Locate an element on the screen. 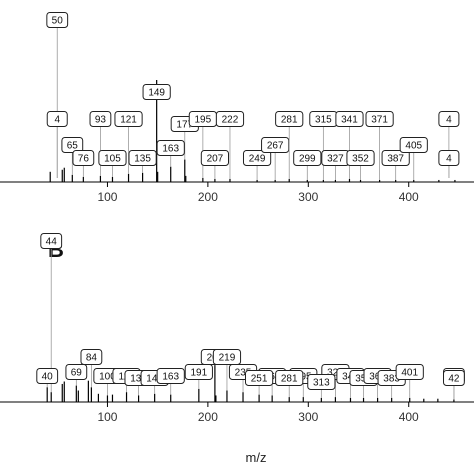  peak-label: 371 is located at coordinates (379, 120).